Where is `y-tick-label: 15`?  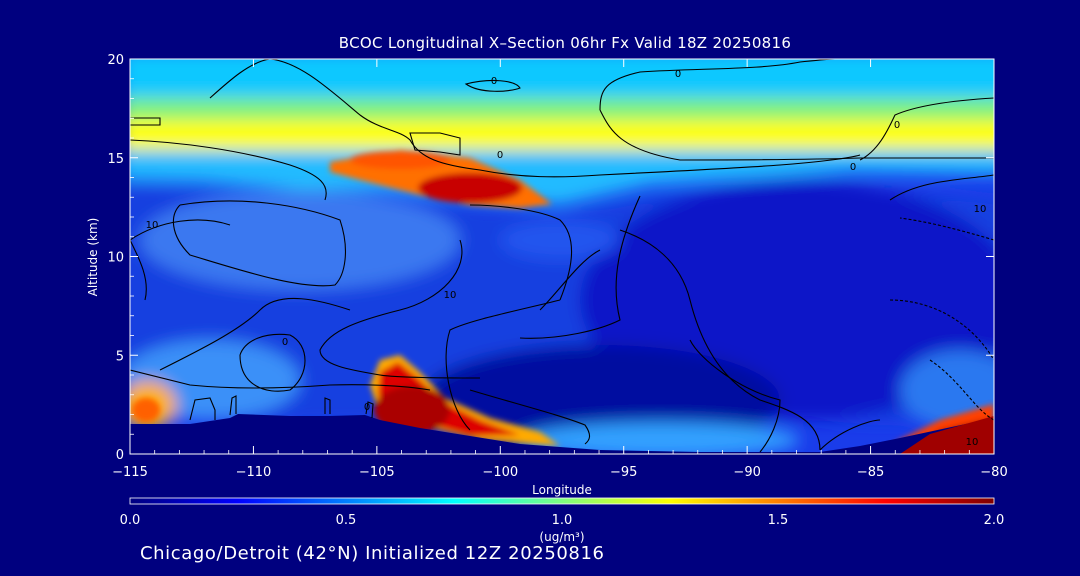 y-tick-label: 15 is located at coordinates (115, 159).